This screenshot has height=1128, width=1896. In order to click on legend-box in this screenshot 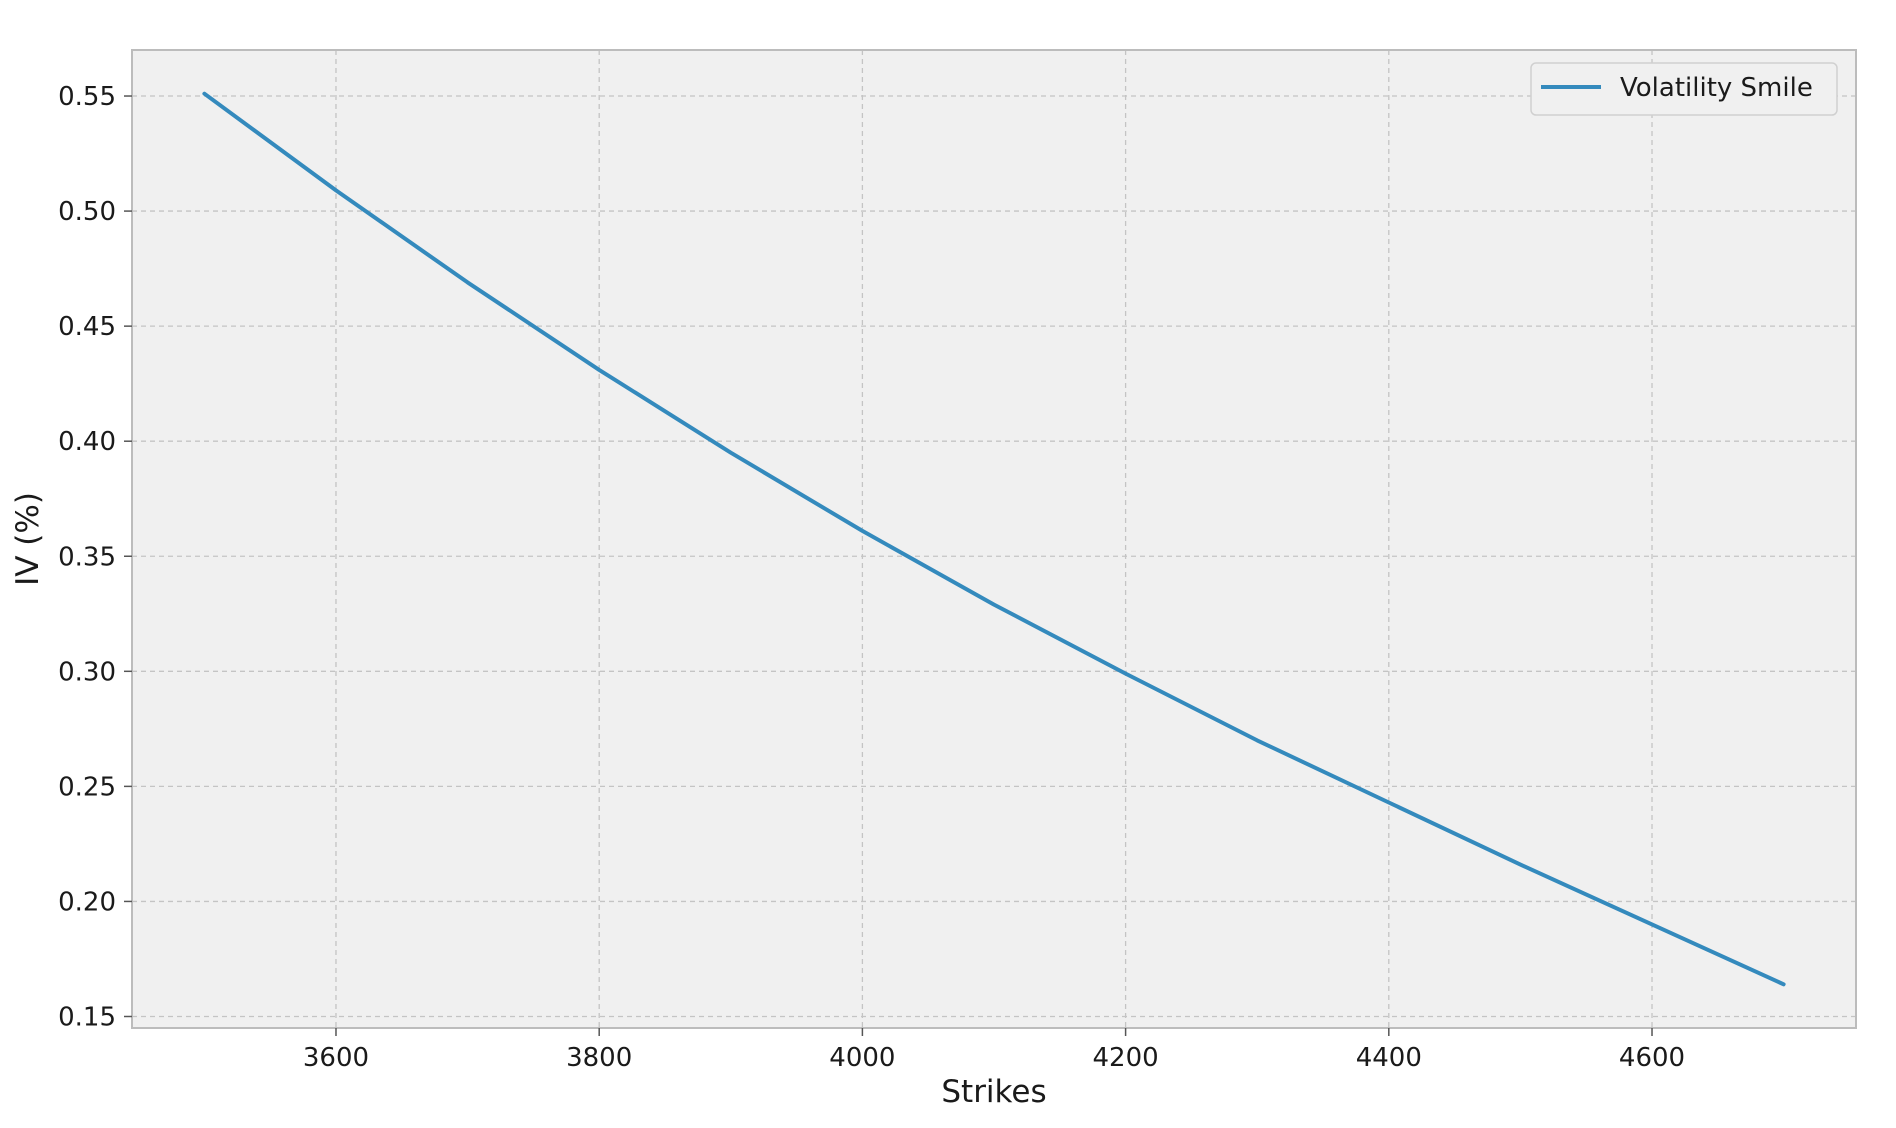, I will do `click(1684, 89)`.